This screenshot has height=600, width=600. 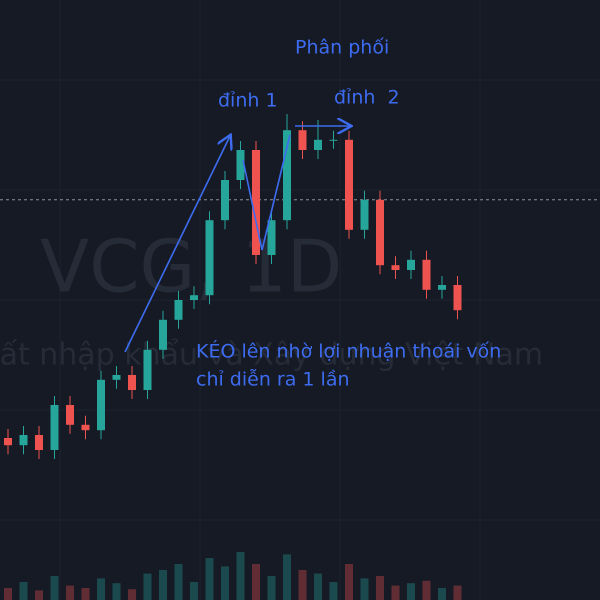 I want to click on annotation: đỉnh 2, so click(x=367, y=98).